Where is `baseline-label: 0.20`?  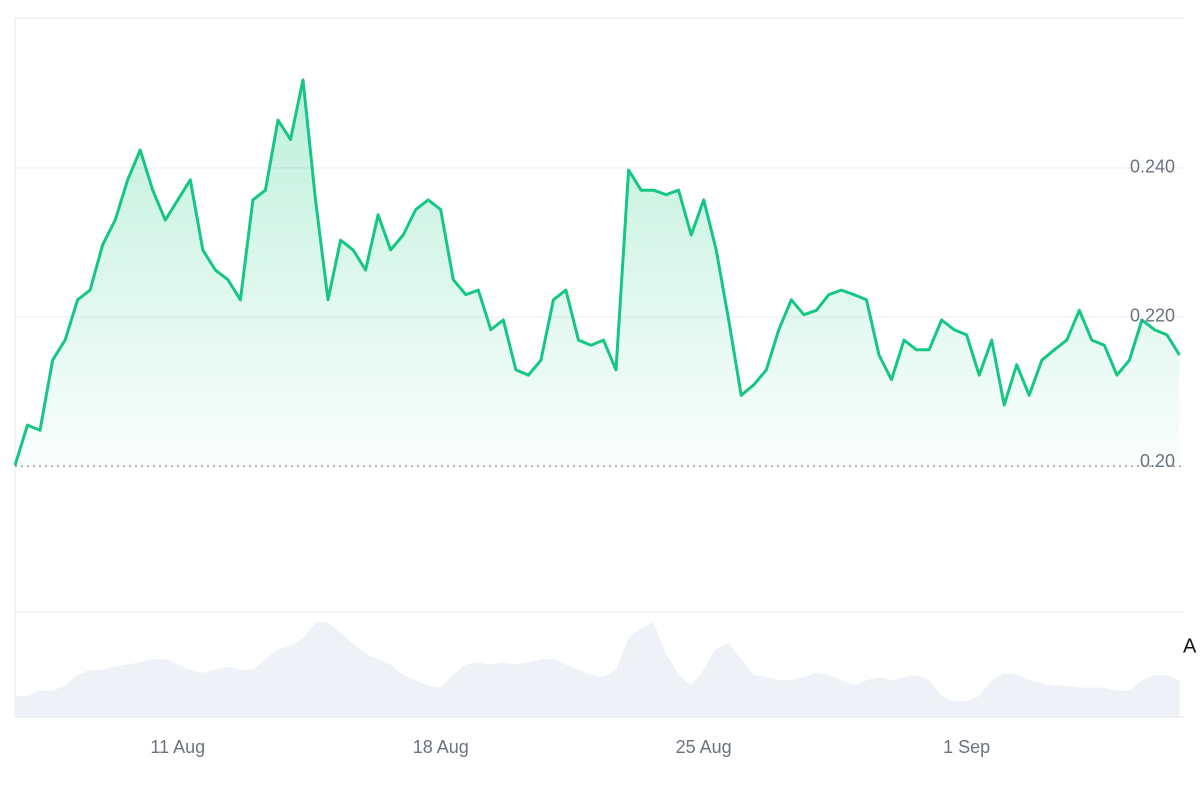
baseline-label: 0.20 is located at coordinates (1157, 461).